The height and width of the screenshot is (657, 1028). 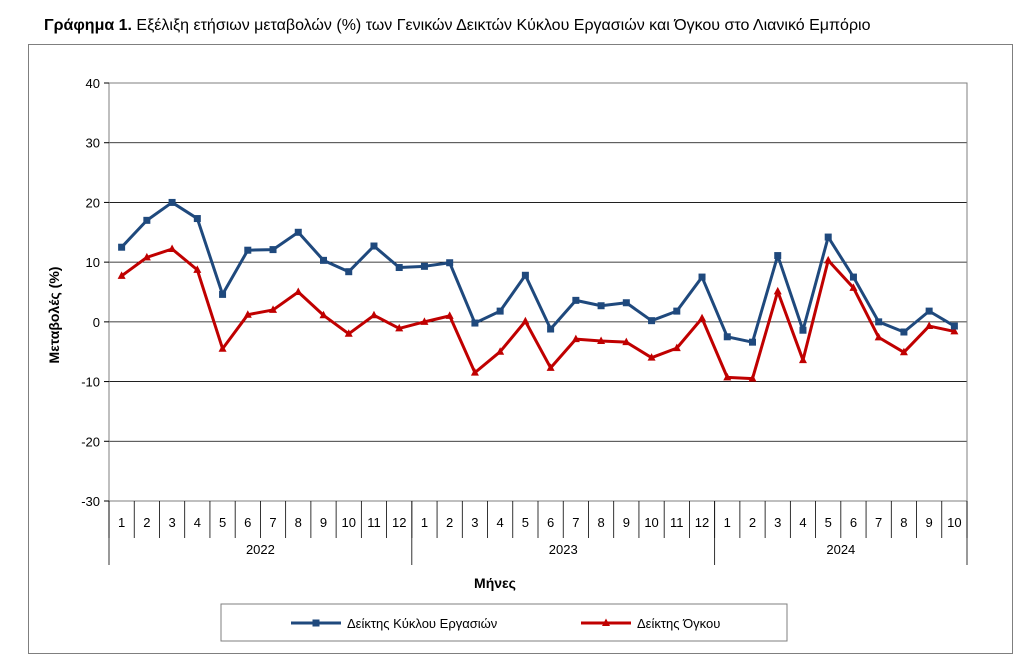 I want to click on y-tick-label: -30, so click(x=90, y=501).